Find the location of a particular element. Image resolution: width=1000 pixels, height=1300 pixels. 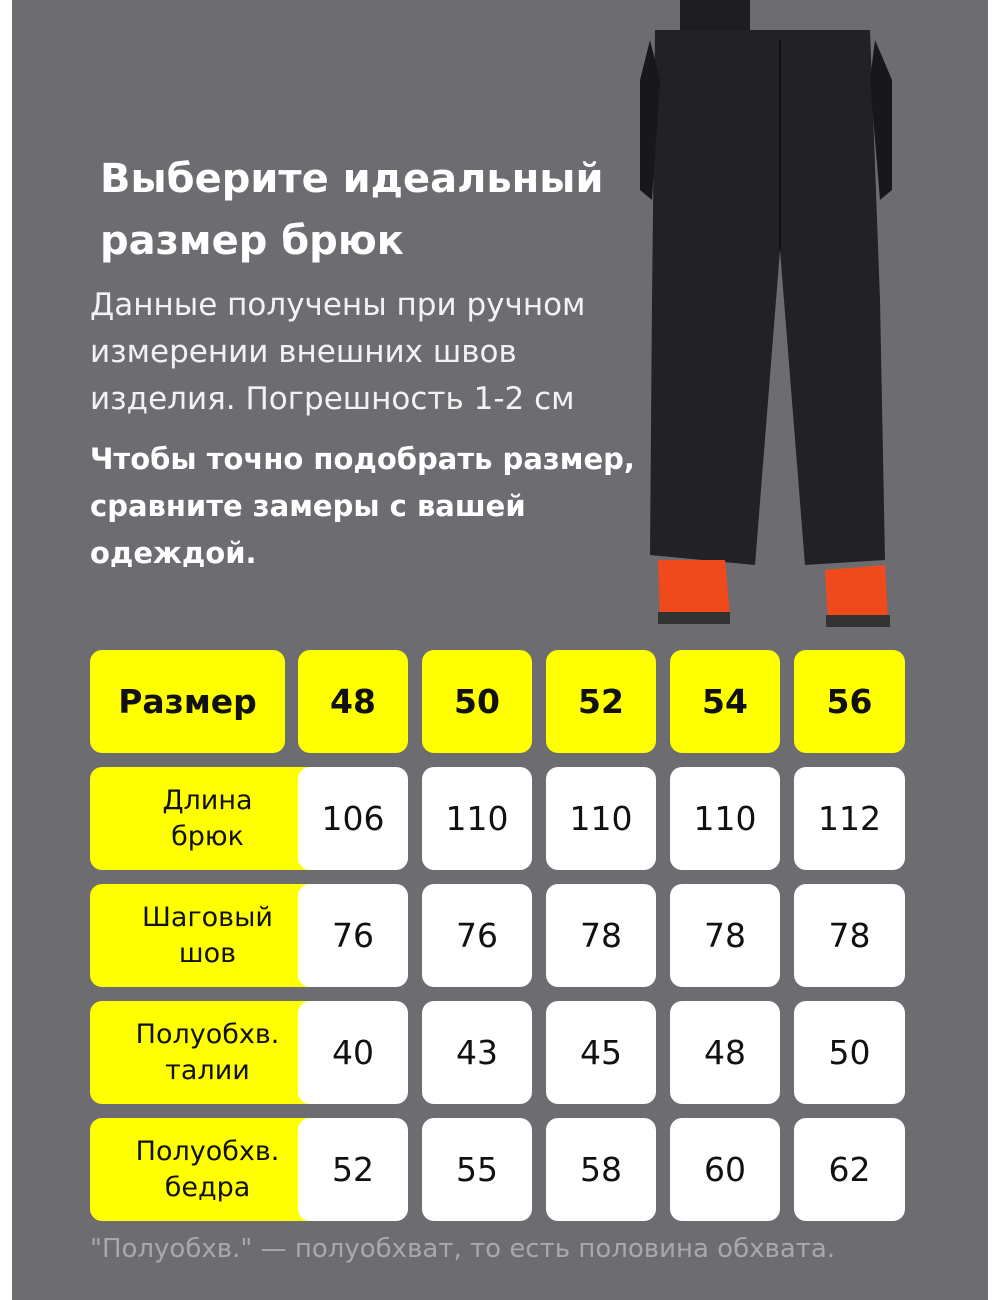

table-cell: 55 is located at coordinates (477, 1169).